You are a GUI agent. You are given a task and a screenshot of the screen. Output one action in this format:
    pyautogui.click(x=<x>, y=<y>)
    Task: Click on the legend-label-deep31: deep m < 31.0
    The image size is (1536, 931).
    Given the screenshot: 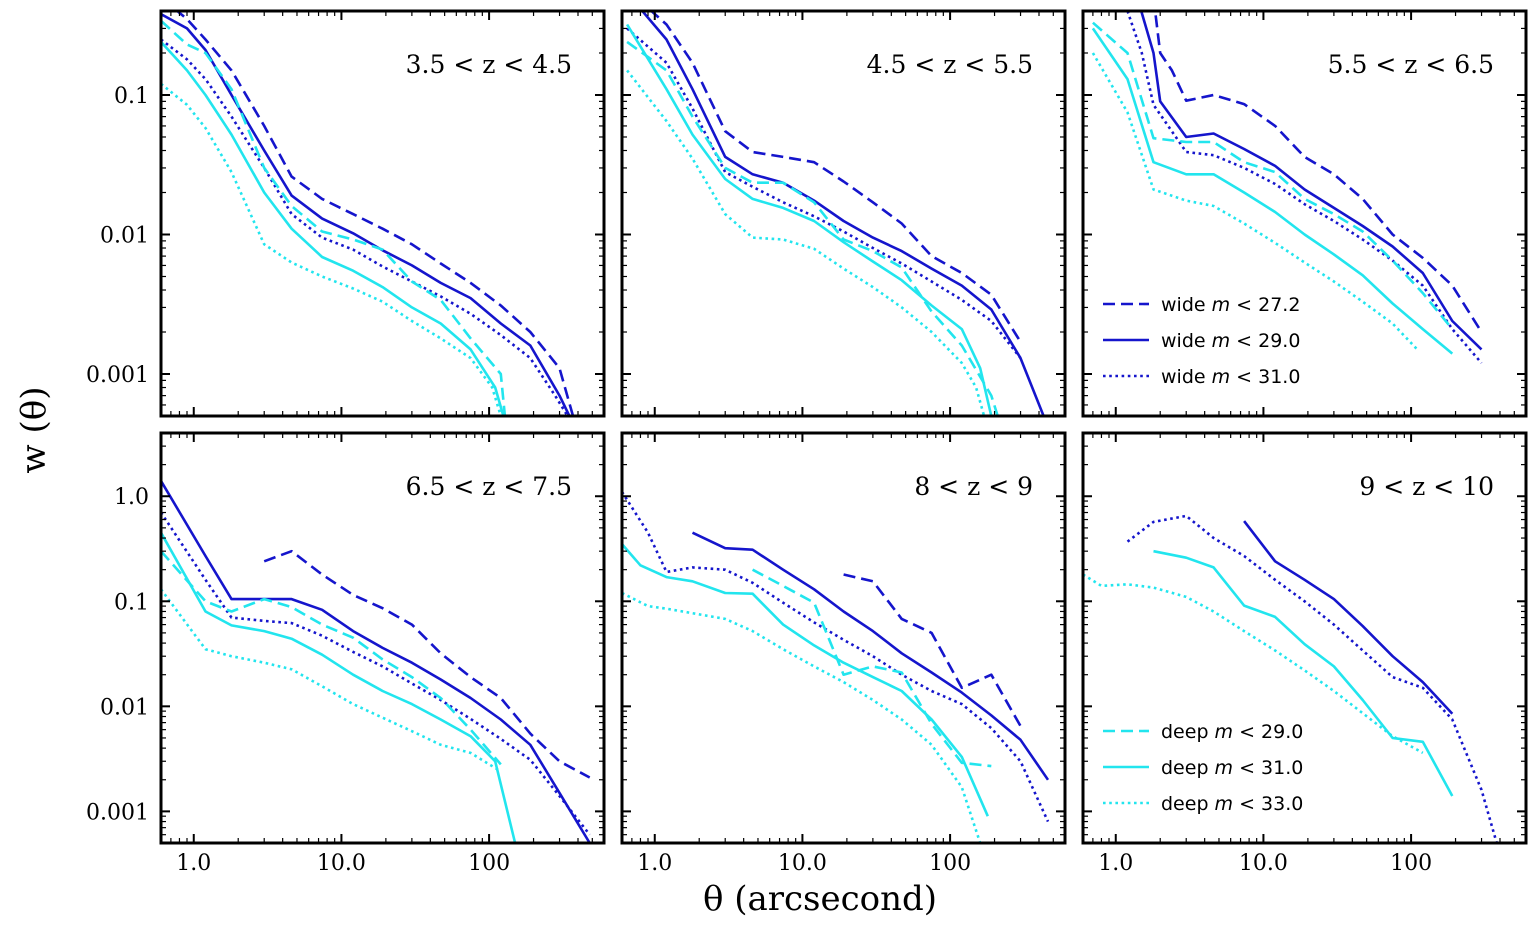 What is the action you would take?
    pyautogui.click(x=1232, y=768)
    